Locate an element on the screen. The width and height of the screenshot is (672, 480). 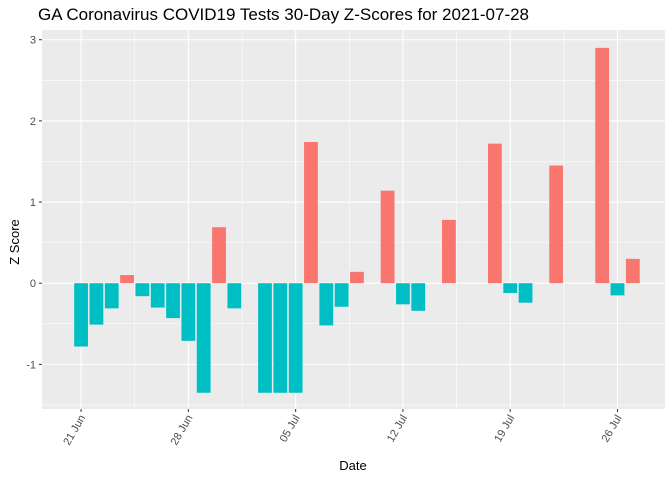
x-tick-label: 28 Jun is located at coordinates (182, 430).